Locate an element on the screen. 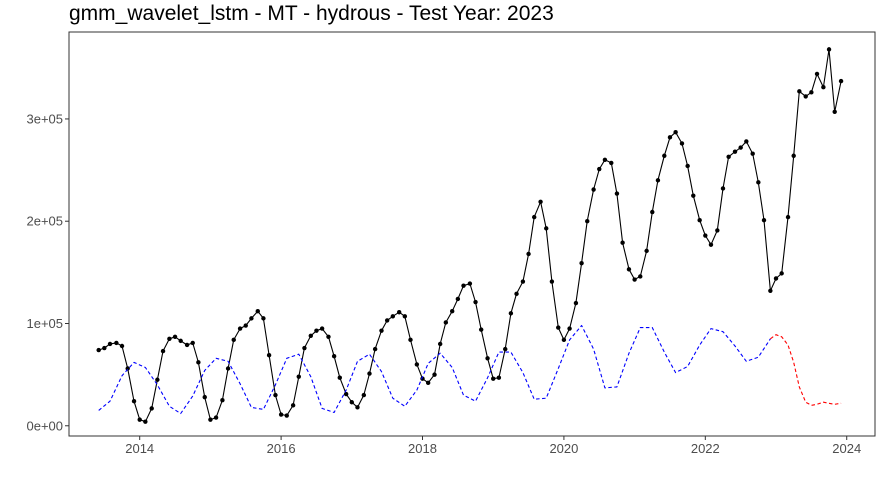  y-tick-label: 0e+00 is located at coordinates (44, 425).